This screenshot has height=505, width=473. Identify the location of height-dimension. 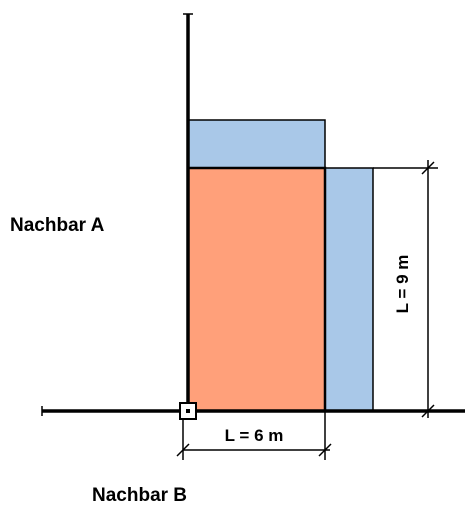
(405, 289).